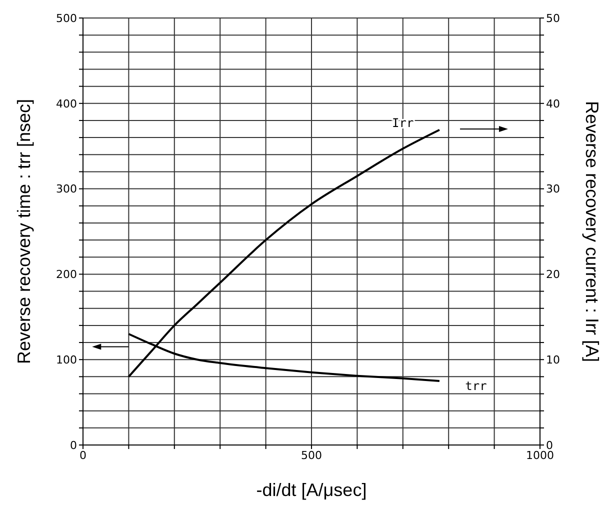 This screenshot has height=510, width=609. Describe the element at coordinates (66, 18) in the screenshot. I see `y-tick-label: 500` at that location.